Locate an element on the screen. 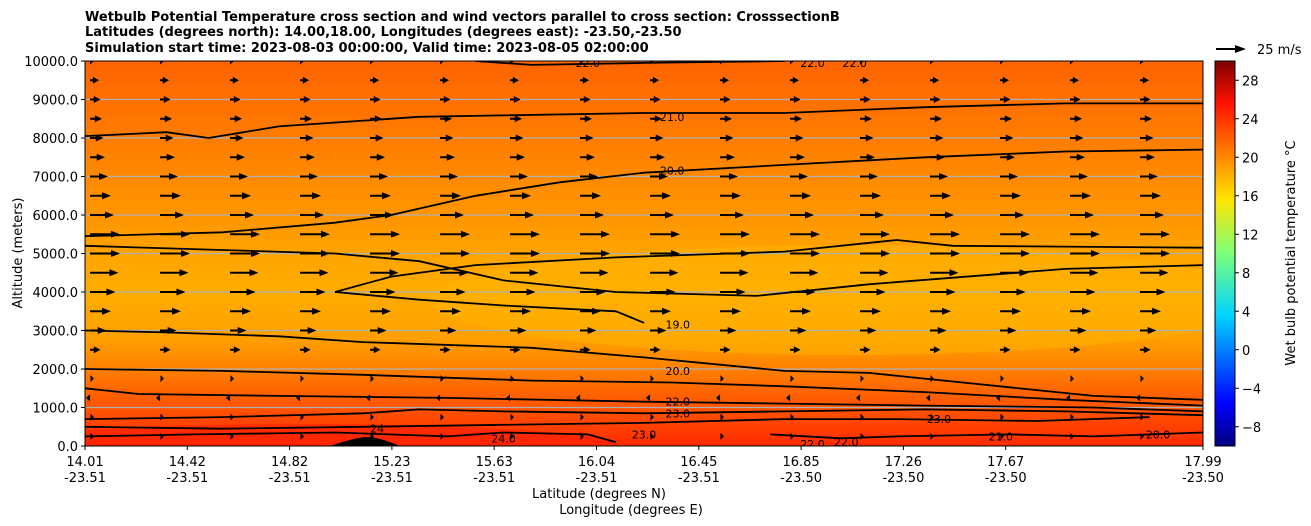 This screenshot has height=526, width=1311. contour-label: 22.0 is located at coordinates (846, 442).